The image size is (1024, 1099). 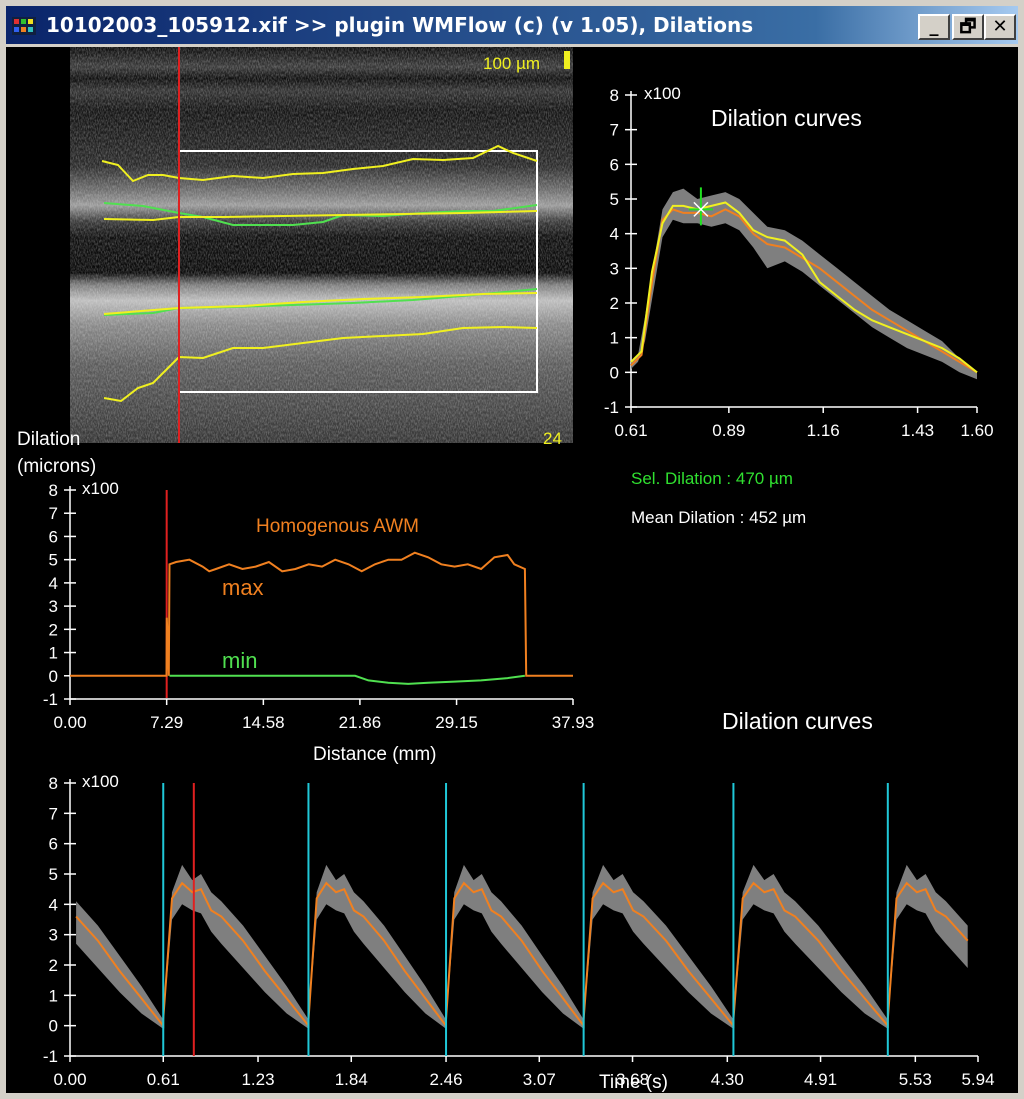 What do you see at coordinates (977, 1079) in the screenshot?
I see `bot-x-tick-label: 5.94` at bounding box center [977, 1079].